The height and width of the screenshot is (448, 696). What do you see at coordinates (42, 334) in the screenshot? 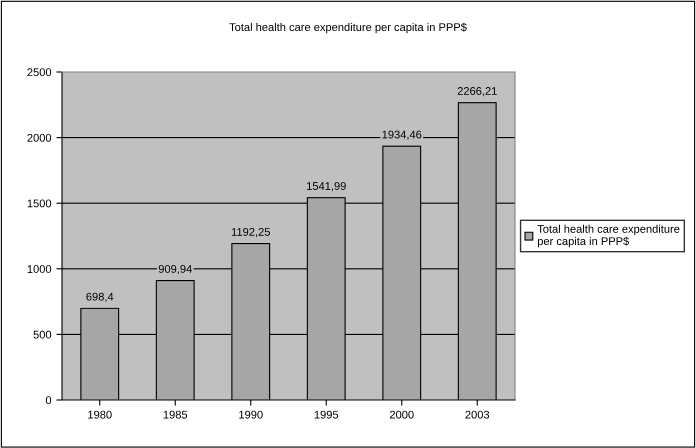
I see `y-tick-label: 500` at bounding box center [42, 334].